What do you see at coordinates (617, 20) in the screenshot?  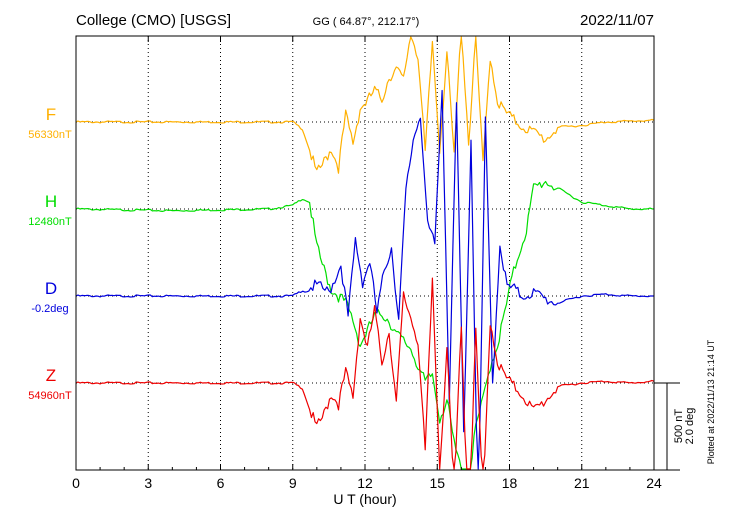 I see `date-label: 2022/11/07` at bounding box center [617, 20].